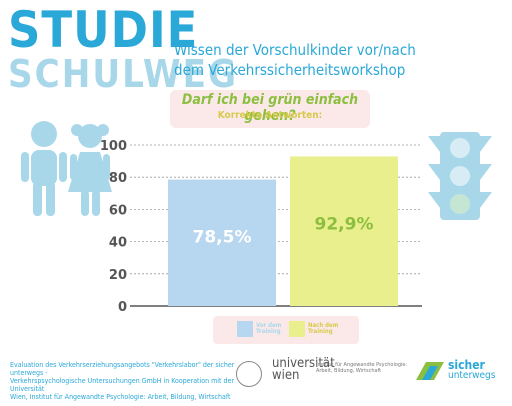 This screenshot has width=512, height=406. What do you see at coordinates (222, 237) in the screenshot?
I see `bar-value-label: 78,5%` at bounding box center [222, 237].